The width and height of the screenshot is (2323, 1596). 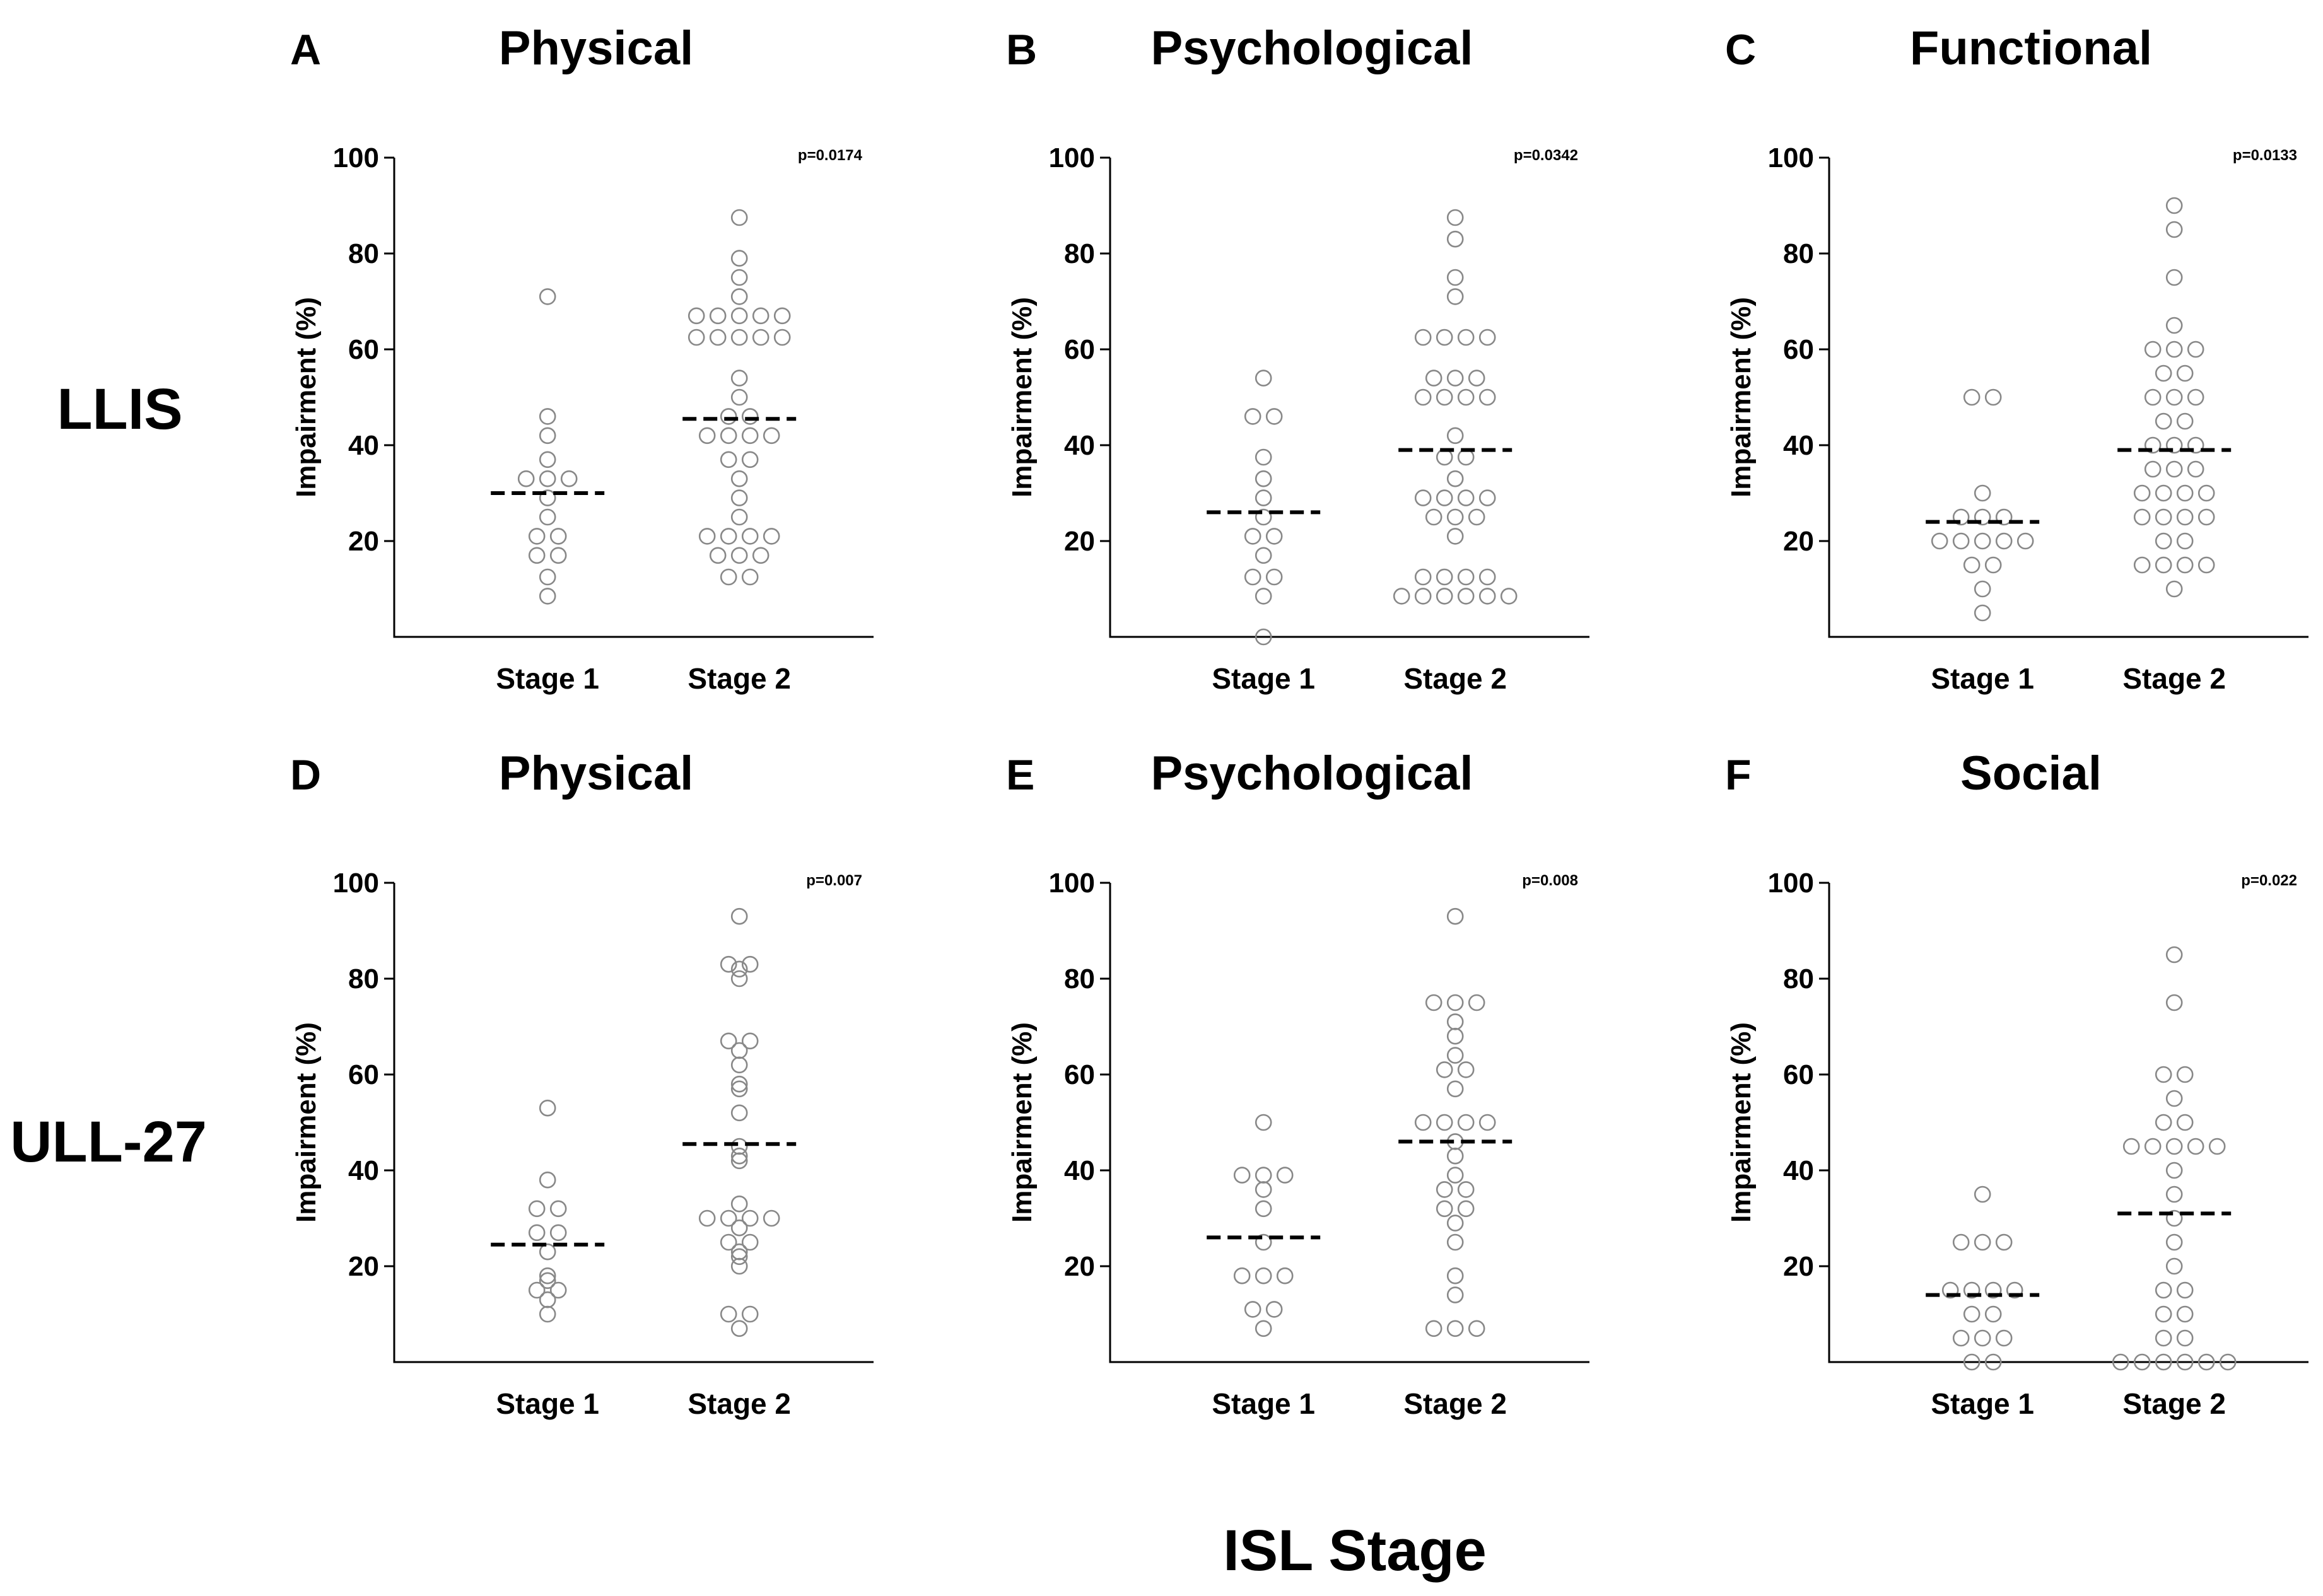 What do you see at coordinates (1311, 774) in the screenshot?
I see `panel-e-title: Psychological` at bounding box center [1311, 774].